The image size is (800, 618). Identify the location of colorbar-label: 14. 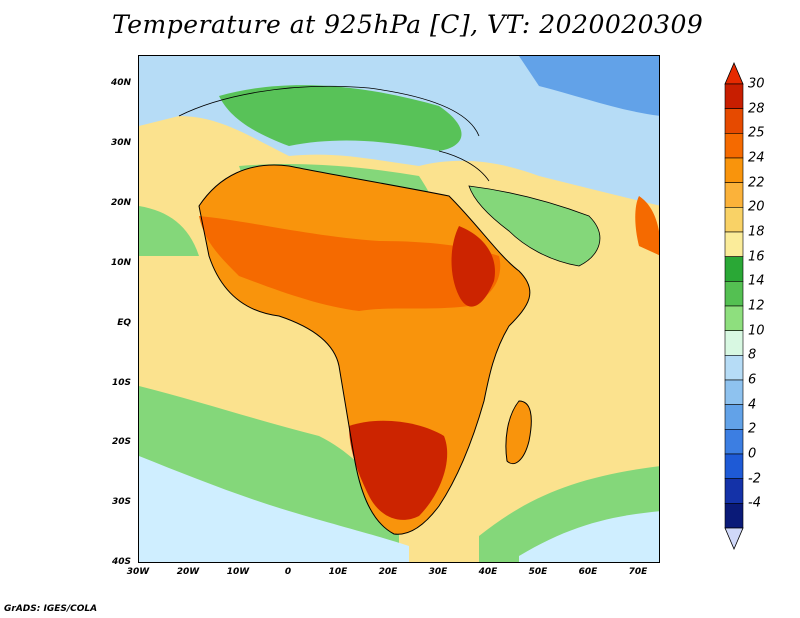
(756, 281).